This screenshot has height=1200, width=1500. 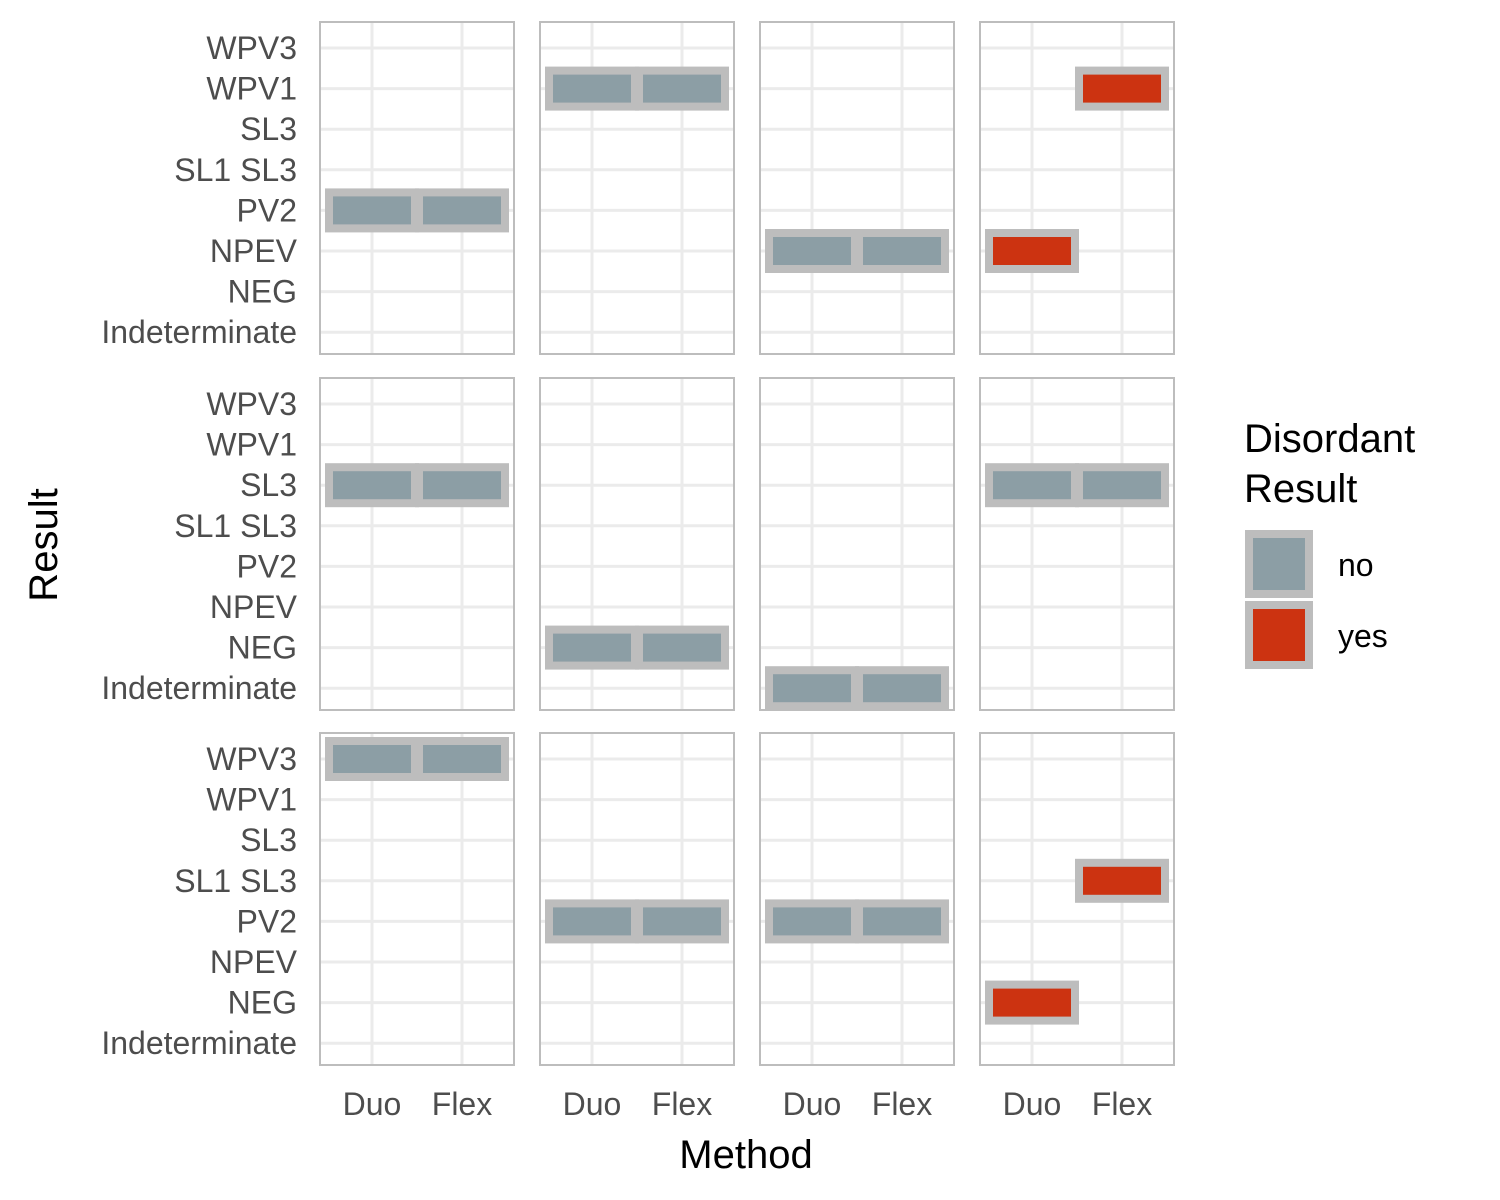 What do you see at coordinates (1279, 564) in the screenshot?
I see `legend-key-no` at bounding box center [1279, 564].